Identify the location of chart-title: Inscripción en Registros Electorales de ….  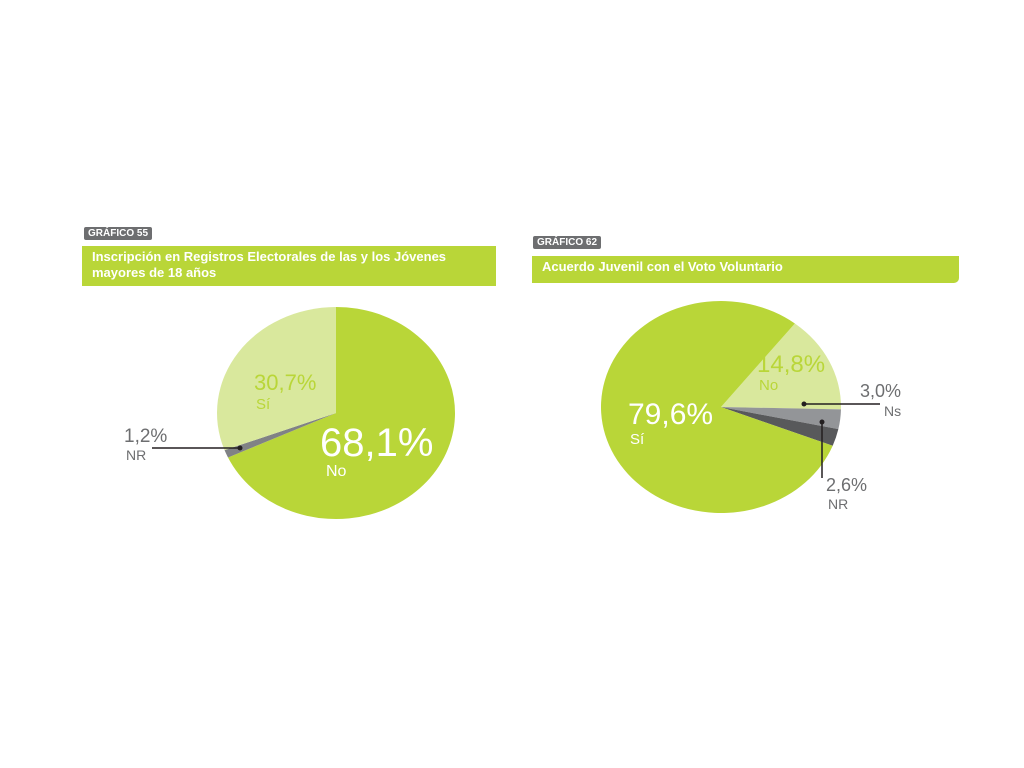
(289, 266).